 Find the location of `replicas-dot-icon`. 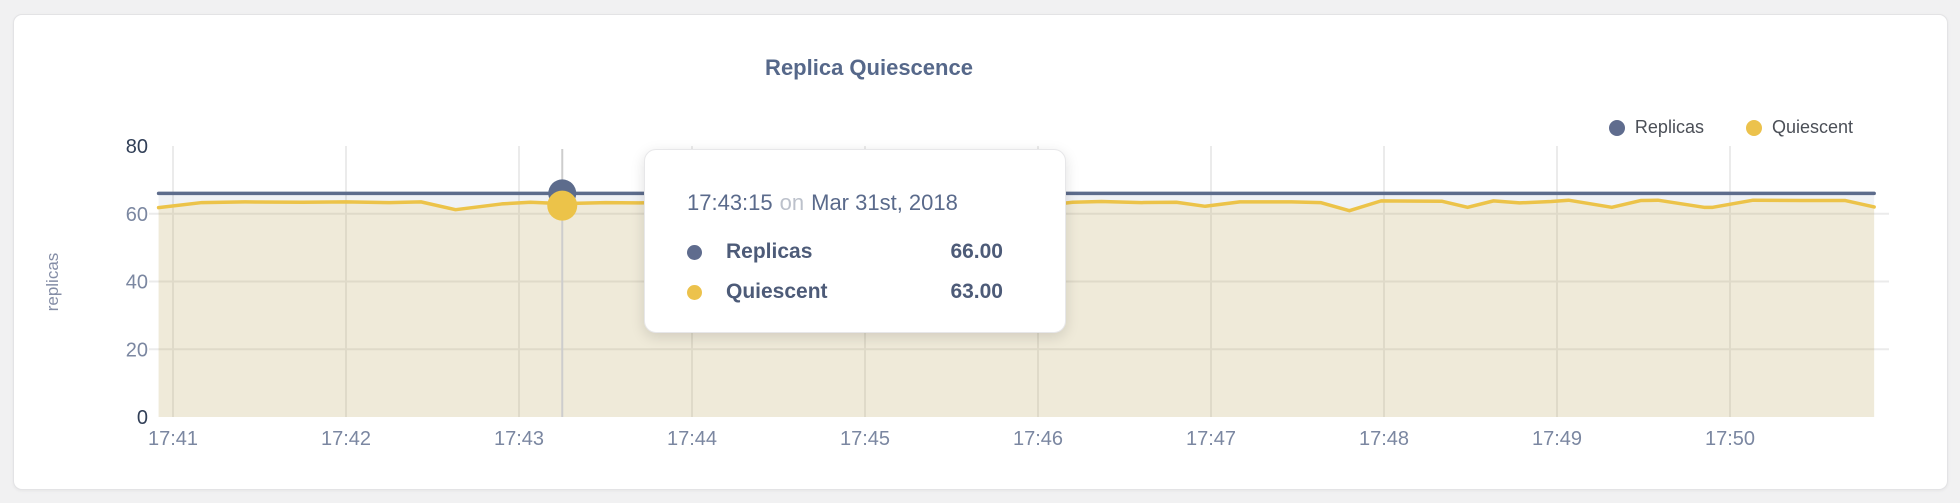

replicas-dot-icon is located at coordinates (694, 252).